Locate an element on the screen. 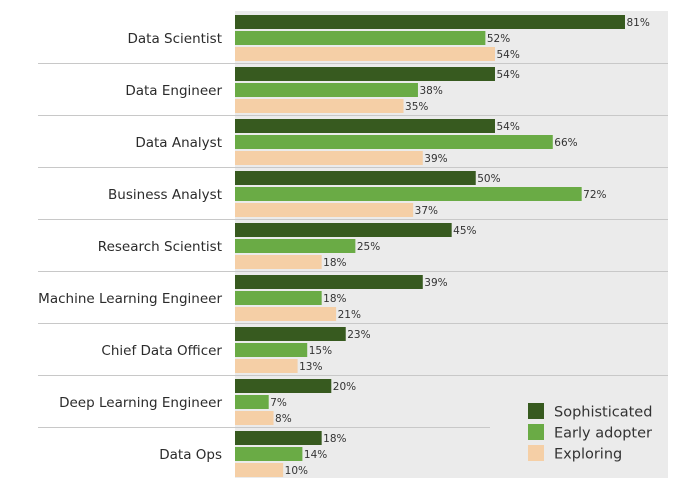 This screenshot has height=490, width=700. value-label-research-scientist-sophisticated: 45% is located at coordinates (464, 231).